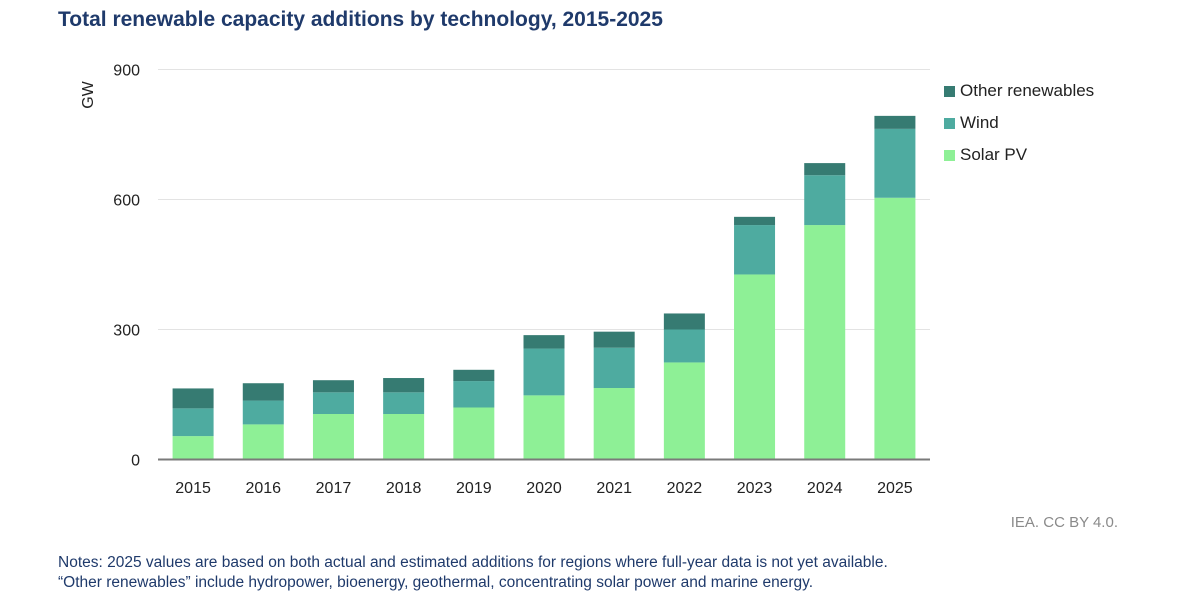 This screenshot has height=606, width=1200. Describe the element at coordinates (544, 488) in the screenshot. I see `x-tick-label: 2020` at that location.